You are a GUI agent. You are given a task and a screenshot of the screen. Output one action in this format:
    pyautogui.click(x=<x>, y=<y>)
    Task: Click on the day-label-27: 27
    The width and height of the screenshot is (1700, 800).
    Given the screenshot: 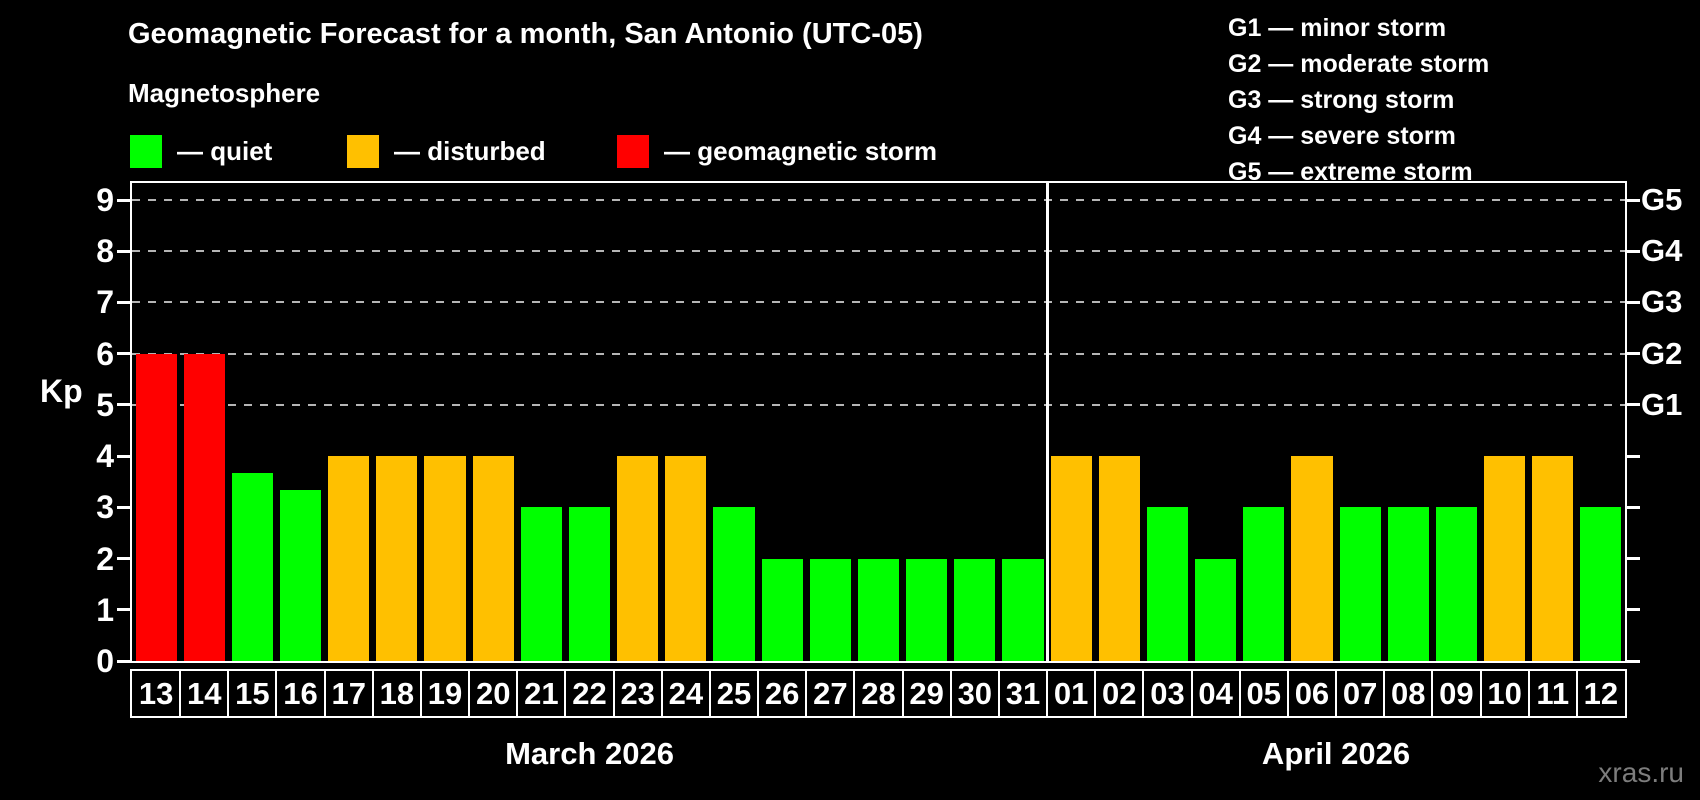 What is the action you would take?
    pyautogui.click(x=830, y=693)
    